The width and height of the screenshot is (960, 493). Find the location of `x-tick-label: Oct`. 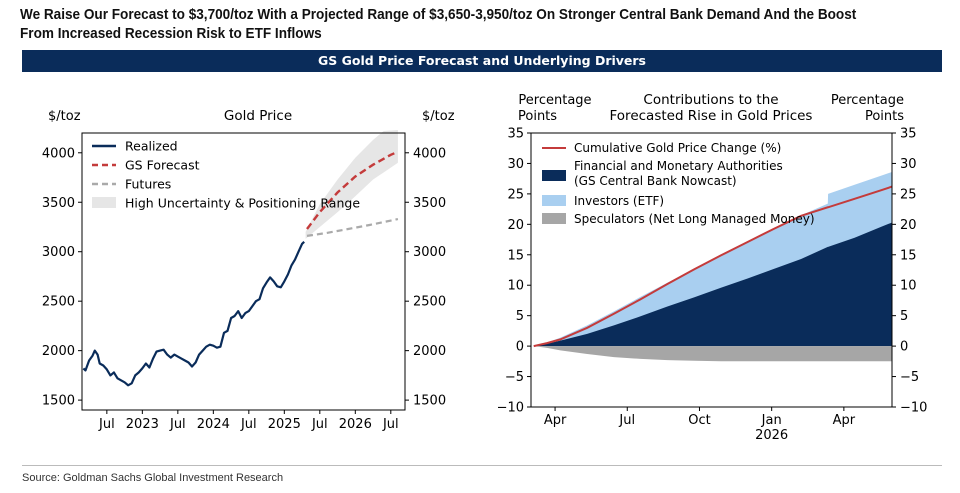

x-tick-label: Oct is located at coordinates (699, 420).